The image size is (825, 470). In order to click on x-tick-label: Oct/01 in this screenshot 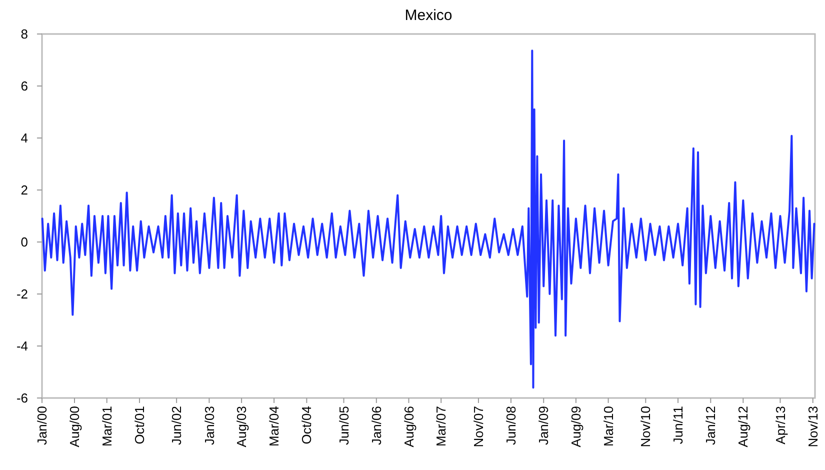, I will do `click(140, 425)`.